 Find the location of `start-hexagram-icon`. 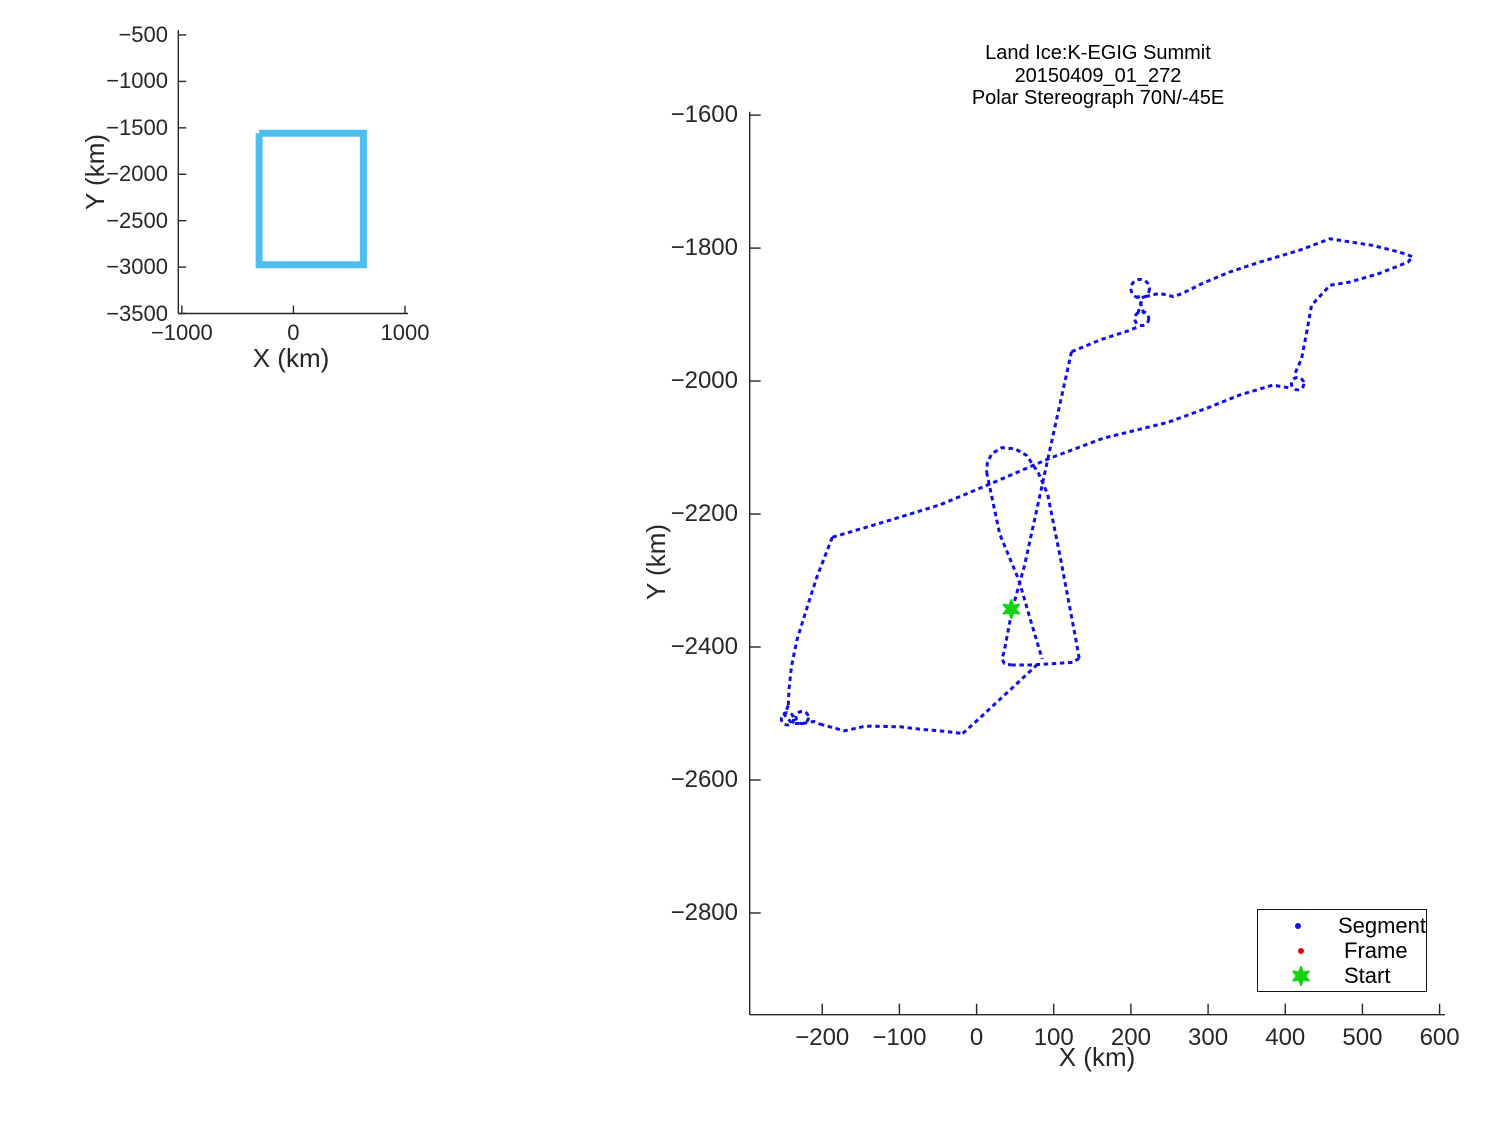

start-hexagram-icon is located at coordinates (1301, 975).